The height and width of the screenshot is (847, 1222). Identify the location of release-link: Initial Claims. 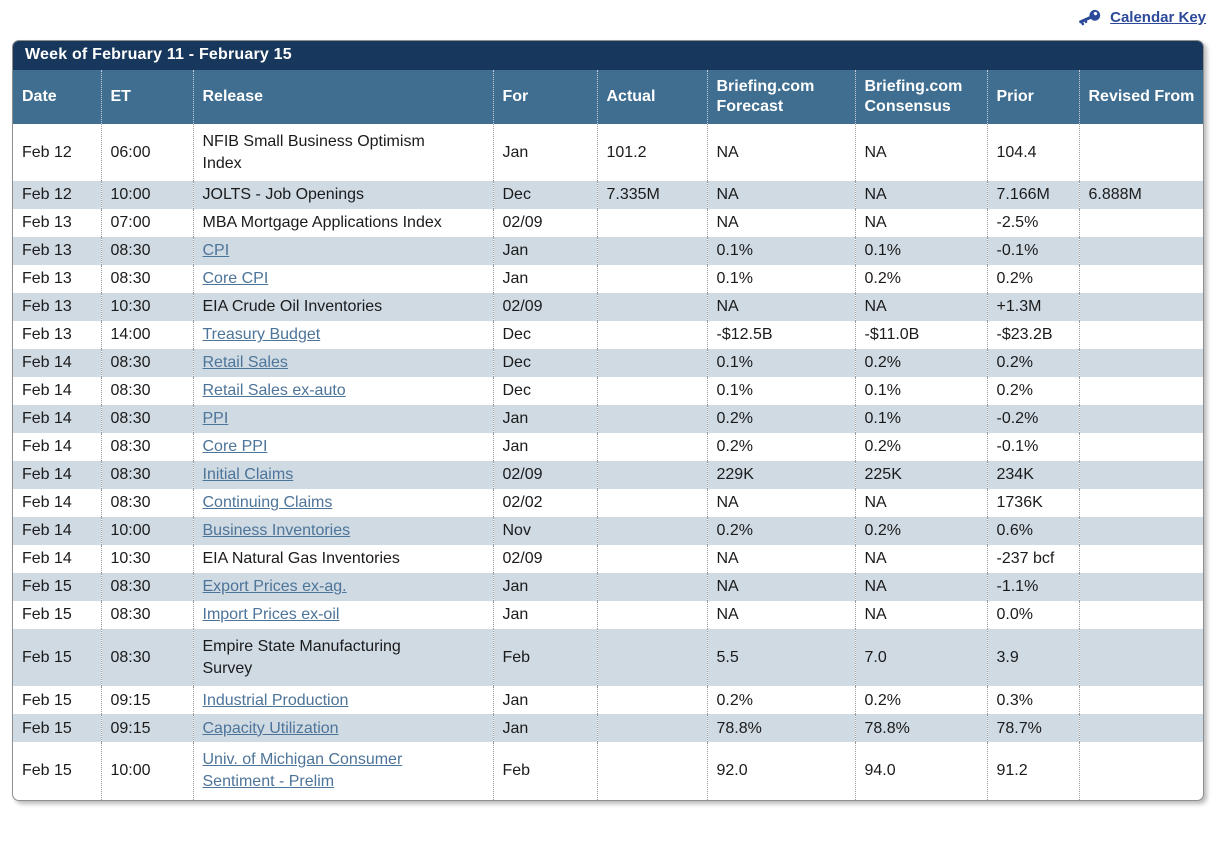
(248, 475).